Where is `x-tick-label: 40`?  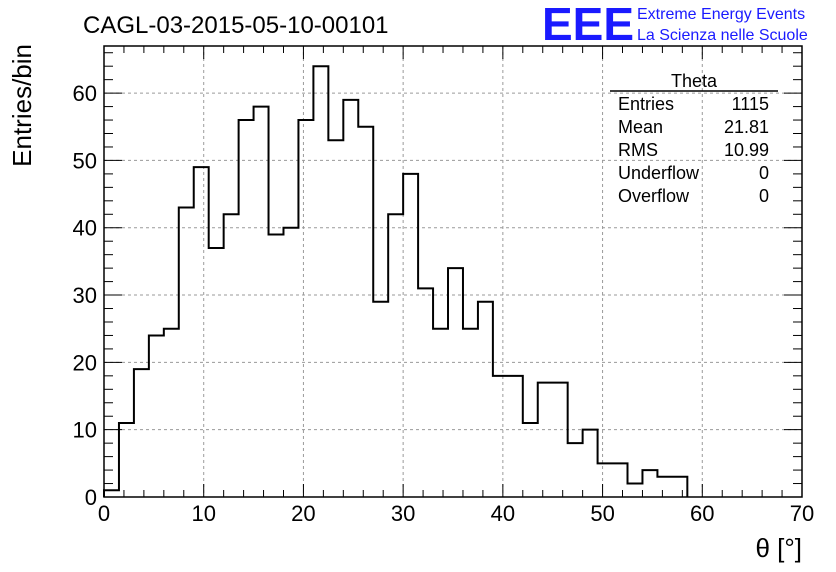
x-tick-label: 40 is located at coordinates (503, 513).